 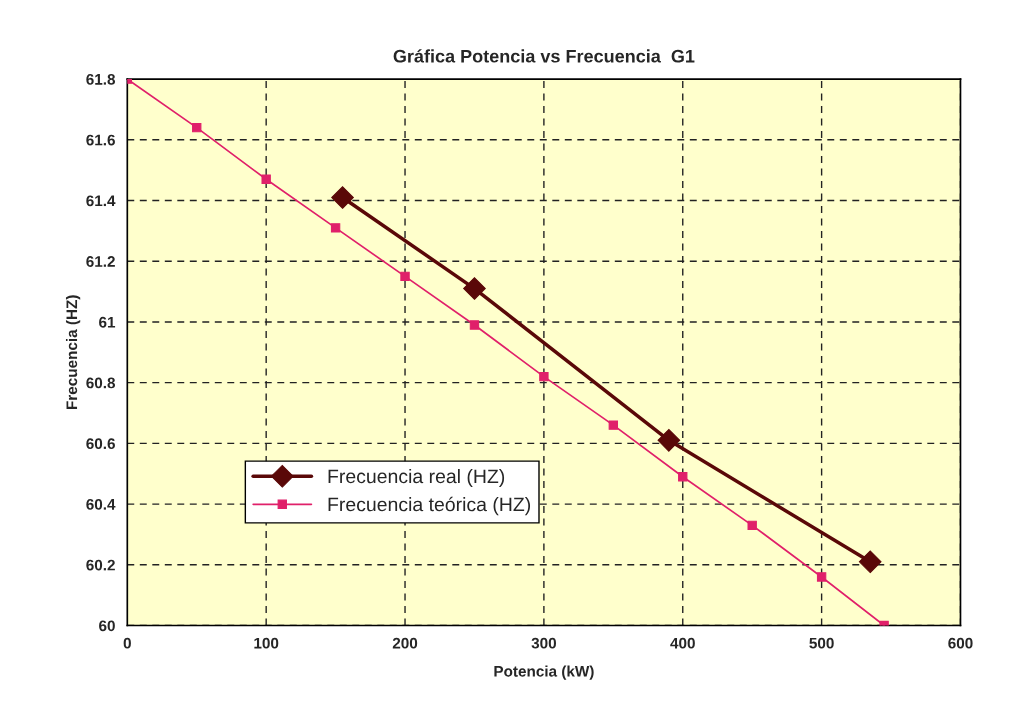 I want to click on y-tick-label: 60.6, so click(x=100, y=444).